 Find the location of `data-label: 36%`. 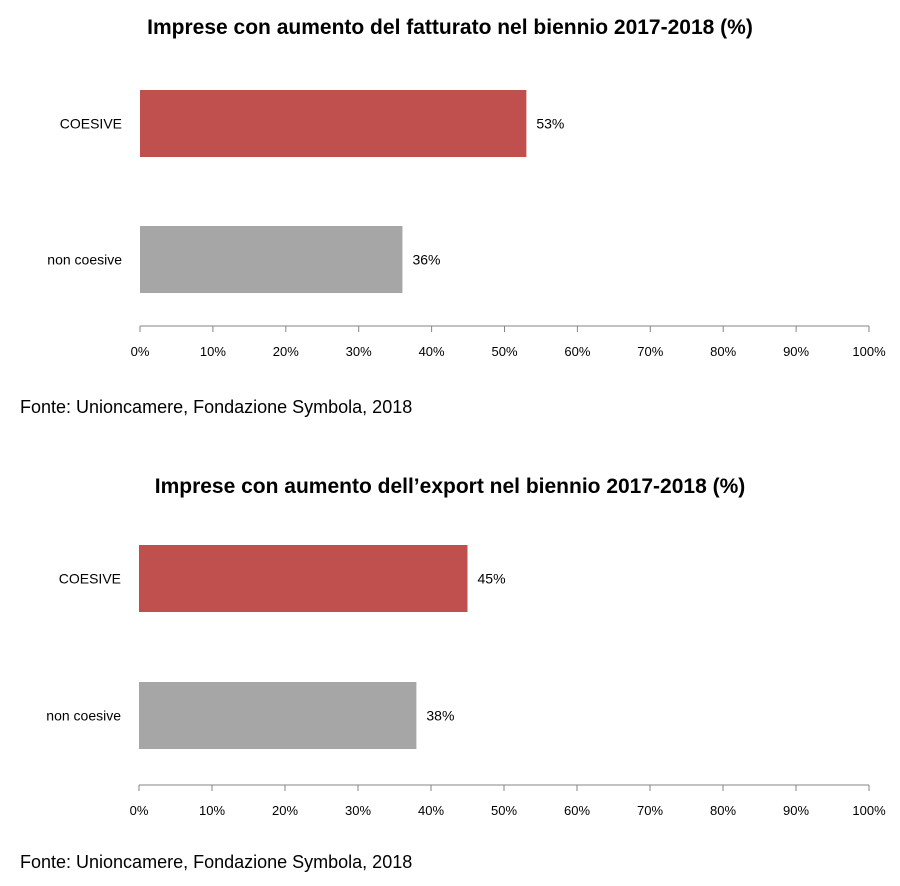

data-label: 36% is located at coordinates (426, 260).